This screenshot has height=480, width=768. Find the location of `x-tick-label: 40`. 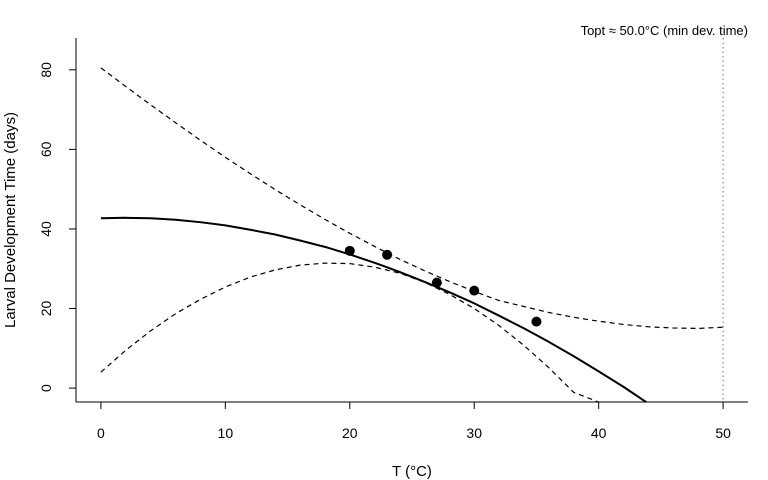

x-tick-label: 40 is located at coordinates (599, 433).